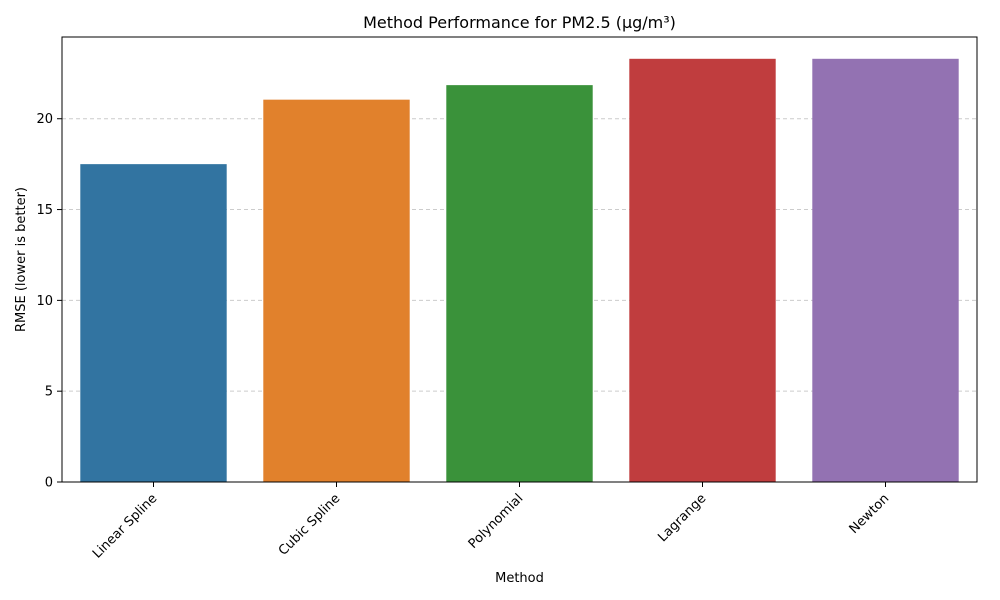 Image resolution: width=1000 pixels, height=600 pixels. Describe the element at coordinates (885, 270) in the screenshot. I see `bar-newton` at that location.